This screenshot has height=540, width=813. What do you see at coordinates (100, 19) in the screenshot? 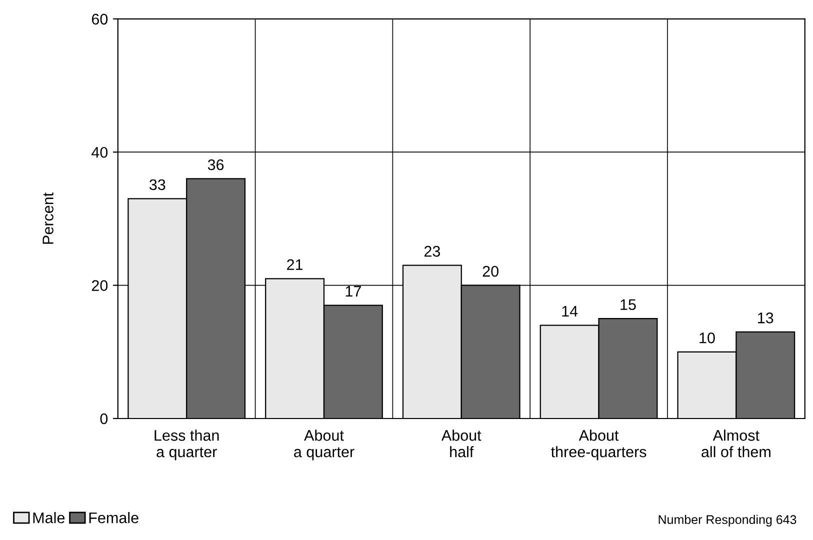
I see `y-tick-label: 60` at bounding box center [100, 19].